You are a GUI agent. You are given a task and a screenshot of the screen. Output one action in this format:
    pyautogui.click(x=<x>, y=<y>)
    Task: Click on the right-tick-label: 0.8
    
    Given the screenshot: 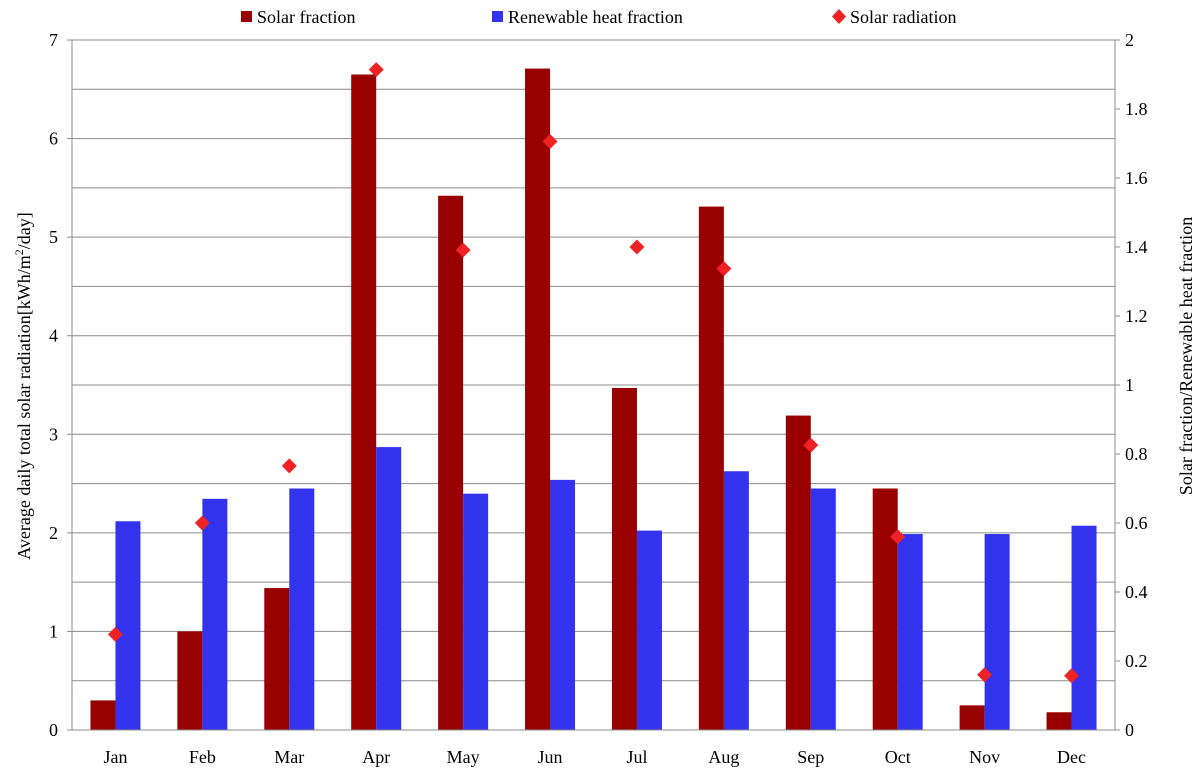 What is the action you would take?
    pyautogui.click(x=1136, y=454)
    